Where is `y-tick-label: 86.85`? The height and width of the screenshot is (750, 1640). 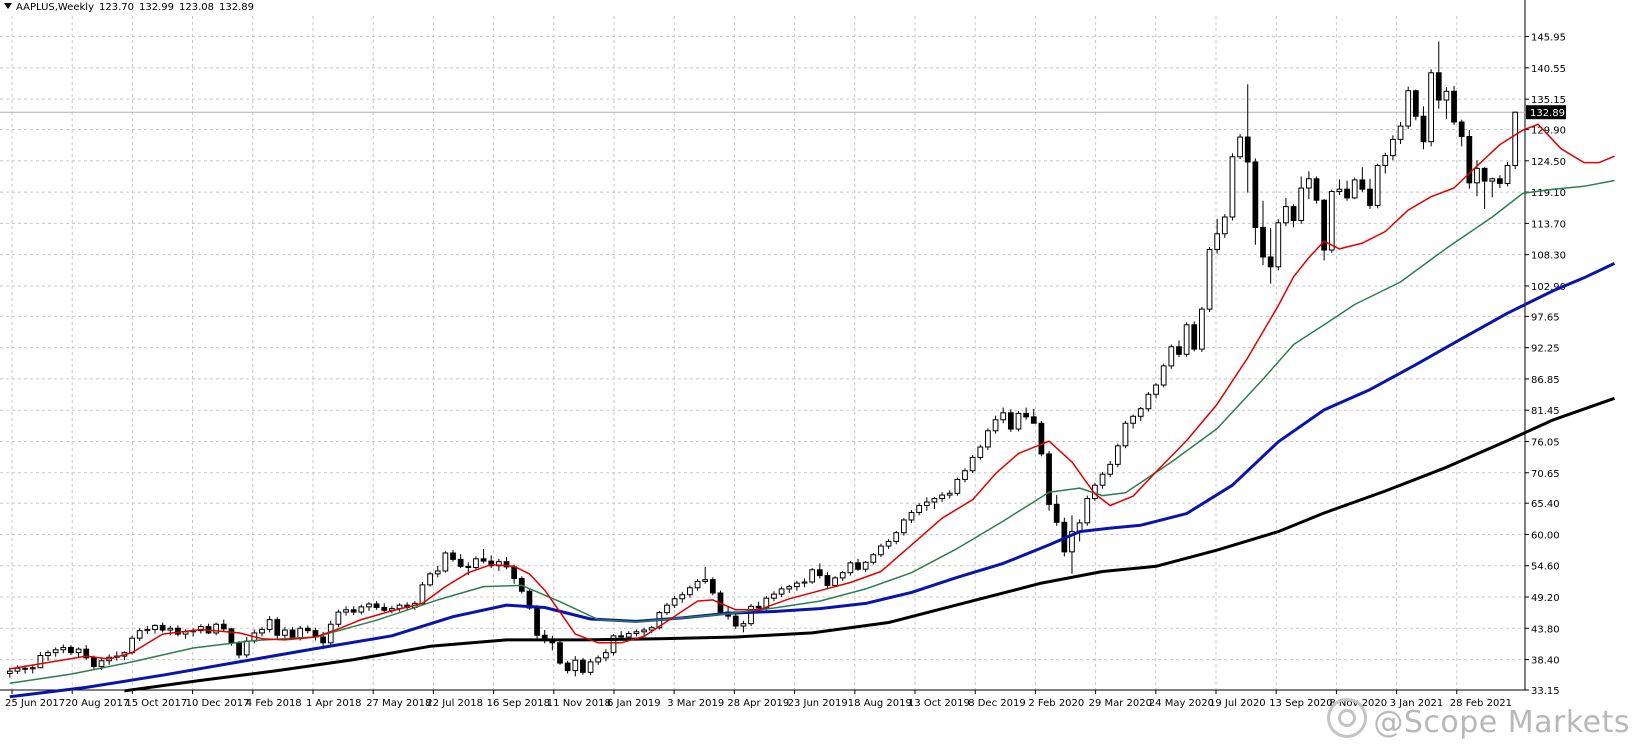
y-tick-label: 86.85 is located at coordinates (1545, 380).